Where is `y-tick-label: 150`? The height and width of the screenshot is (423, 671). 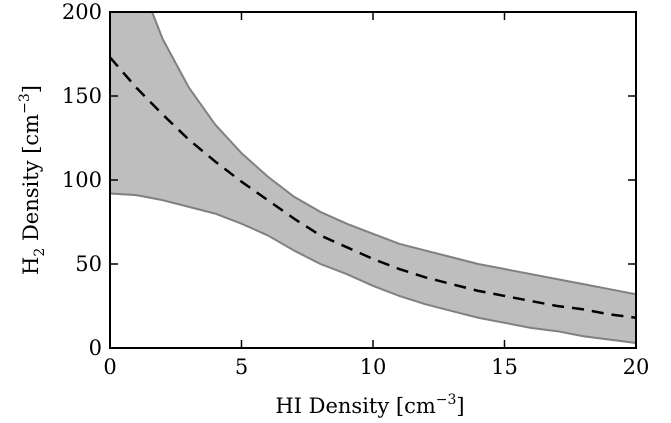 y-tick-label: 150 is located at coordinates (82, 96).